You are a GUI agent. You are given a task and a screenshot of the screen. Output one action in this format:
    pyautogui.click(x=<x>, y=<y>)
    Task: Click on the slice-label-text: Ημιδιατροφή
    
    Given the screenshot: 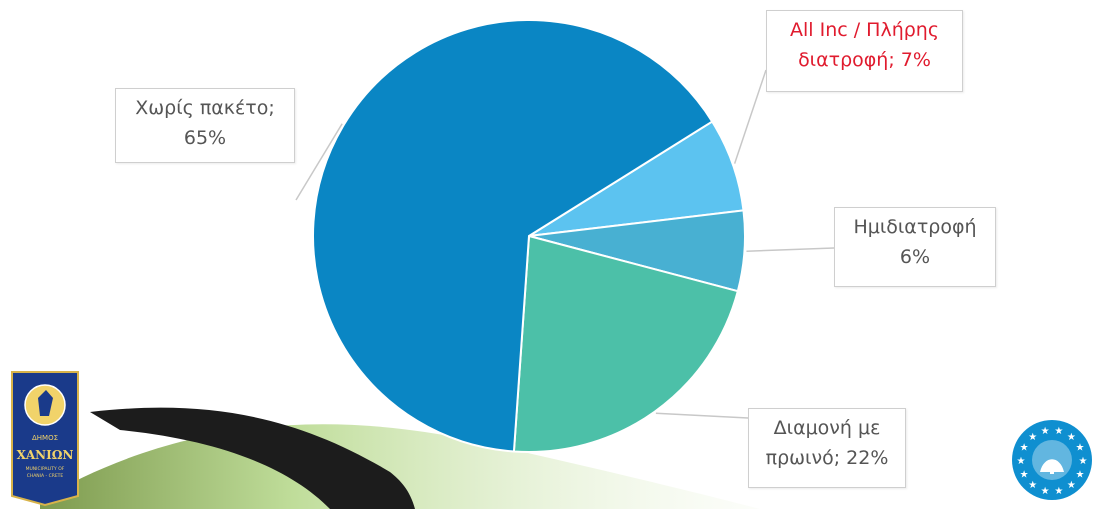 What is the action you would take?
    pyautogui.click(x=915, y=227)
    